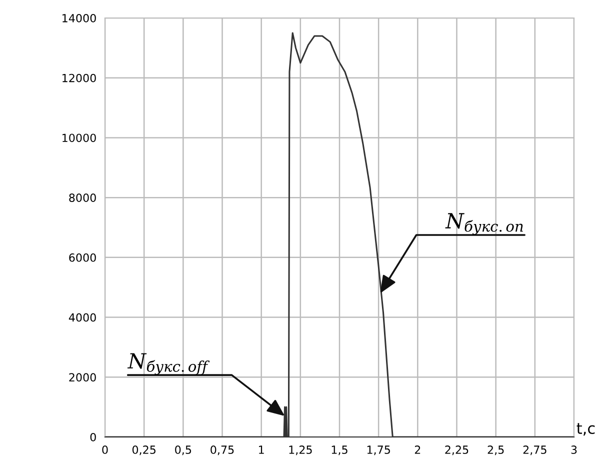  I want to click on y-tick-label: 2000, so click(82, 377).